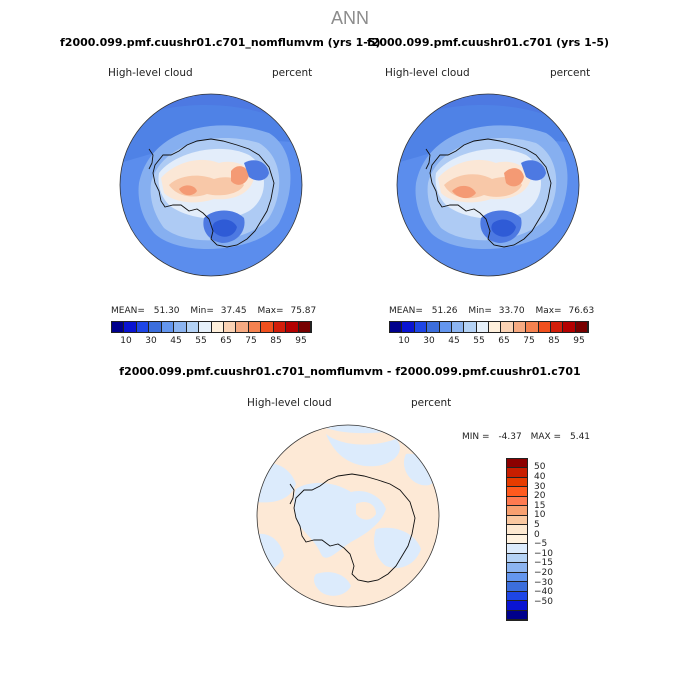  Describe the element at coordinates (427, 73) in the screenshot. I see `panel2-variable-label: High-level cloud` at that location.